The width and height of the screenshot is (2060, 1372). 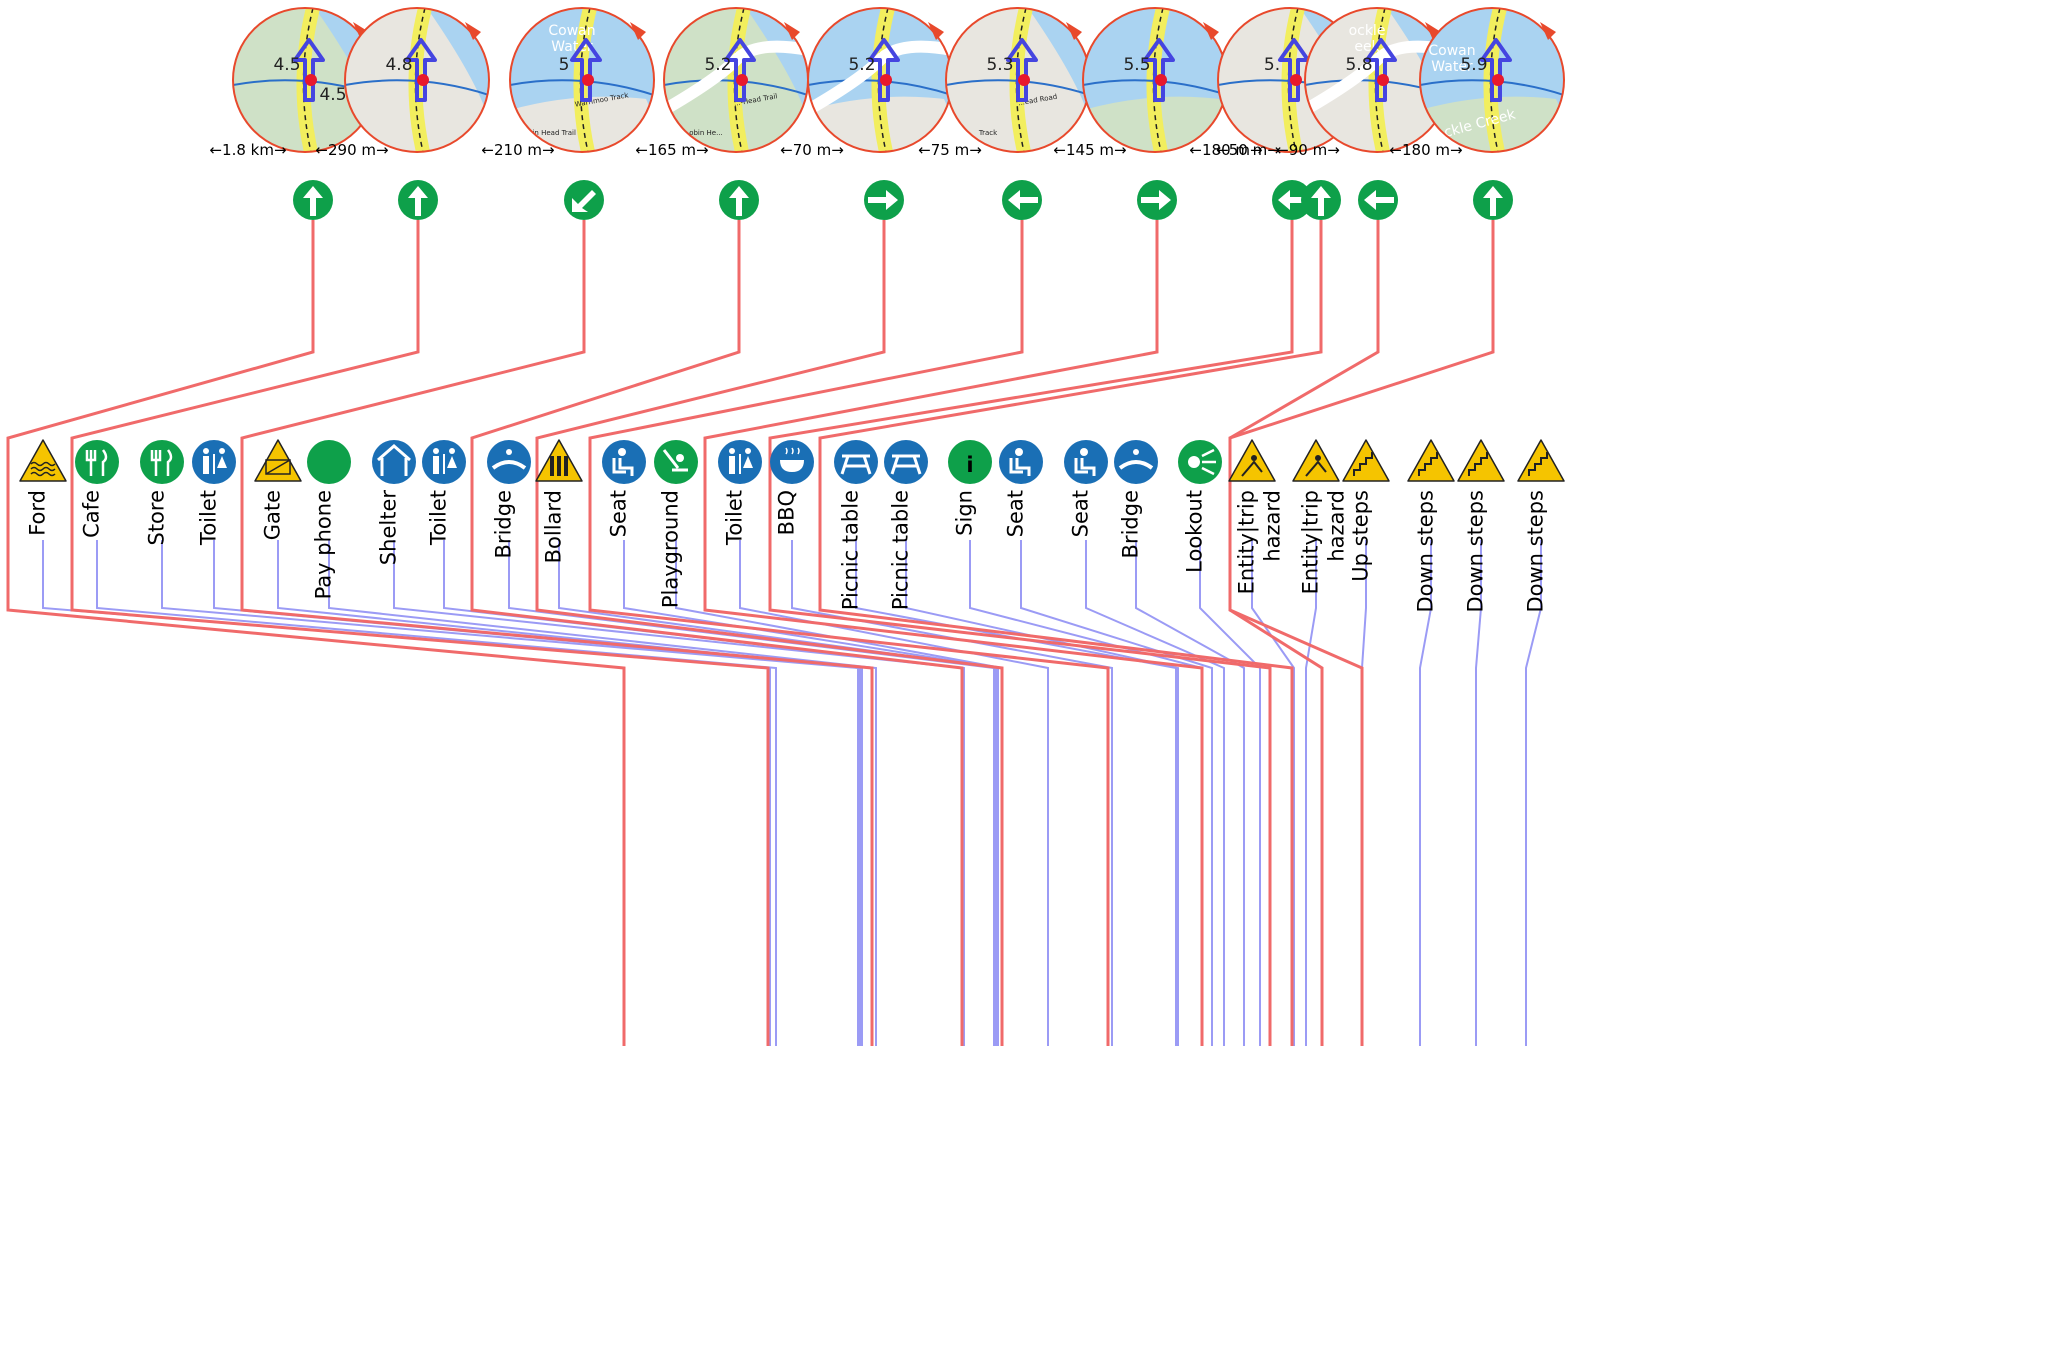 I want to click on place-label: Water, so click(x=1452, y=67).